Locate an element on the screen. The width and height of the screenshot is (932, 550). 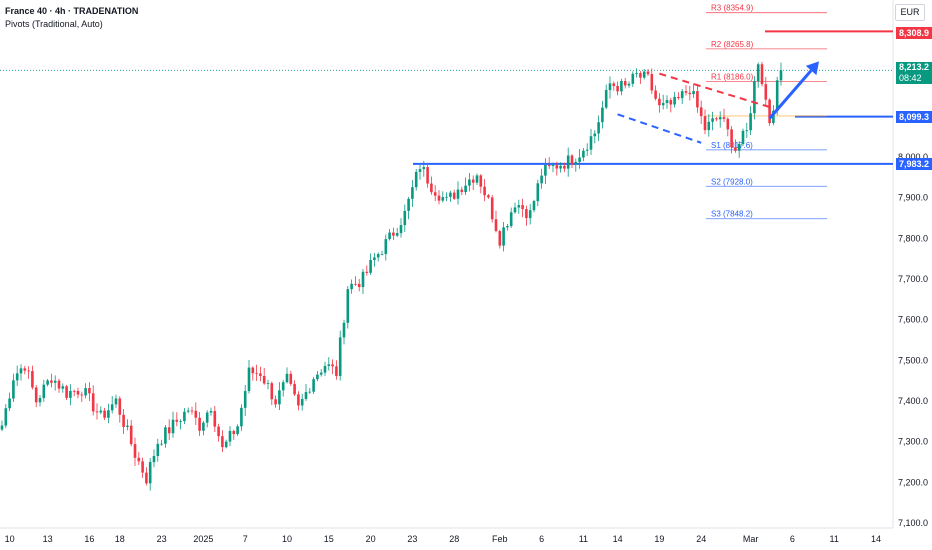
currency-button: EUR is located at coordinates (910, 12).